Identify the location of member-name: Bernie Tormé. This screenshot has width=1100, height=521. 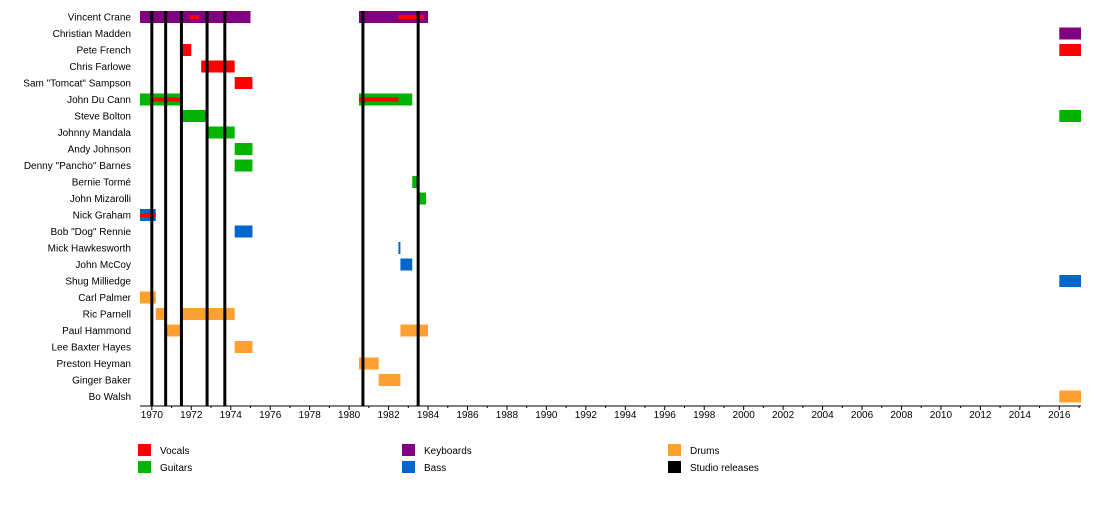
(102, 183).